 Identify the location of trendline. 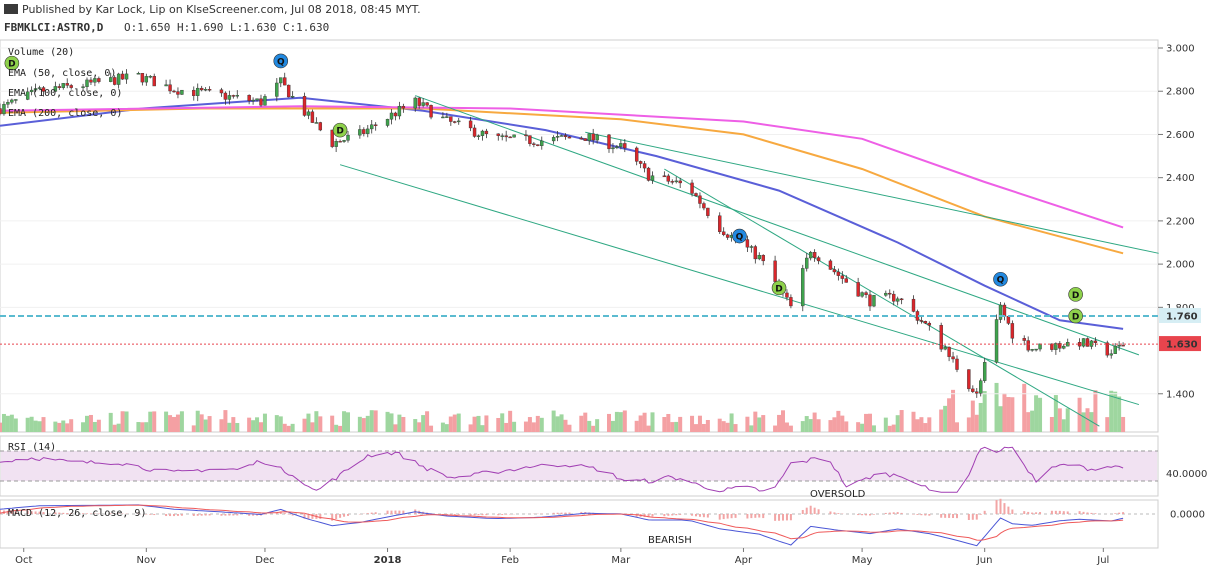
(872, 192).